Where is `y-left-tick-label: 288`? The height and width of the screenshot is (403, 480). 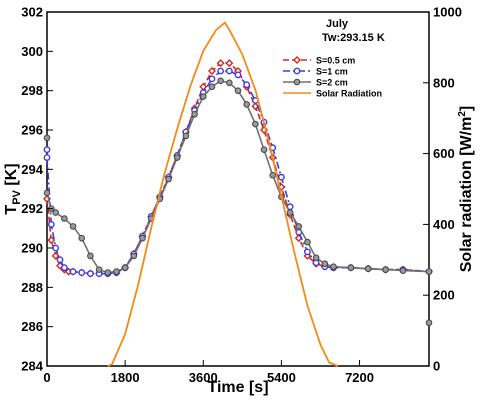 y-left-tick-label: 288 is located at coordinates (32, 287).